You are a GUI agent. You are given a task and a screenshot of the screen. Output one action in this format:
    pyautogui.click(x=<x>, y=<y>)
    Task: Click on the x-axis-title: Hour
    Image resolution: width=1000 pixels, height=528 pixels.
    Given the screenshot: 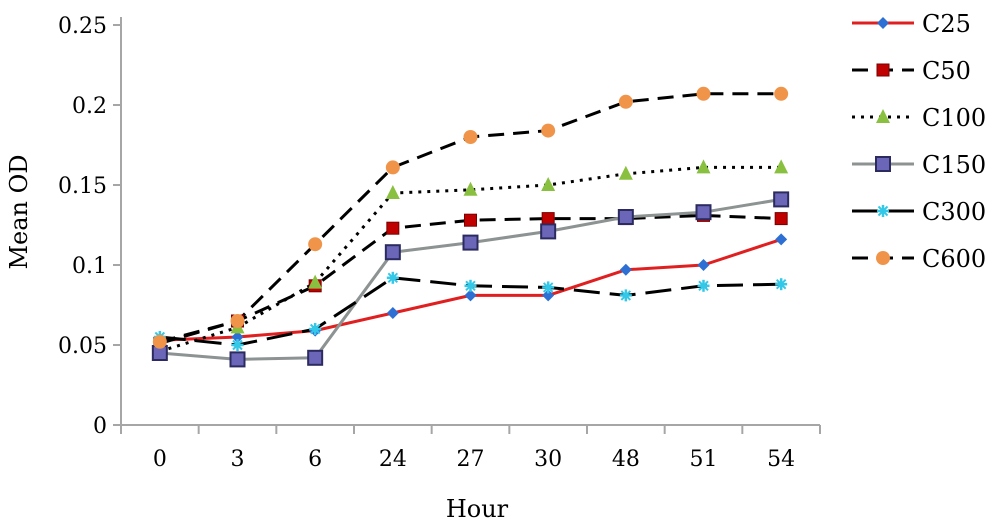 What is the action you would take?
    pyautogui.click(x=477, y=509)
    